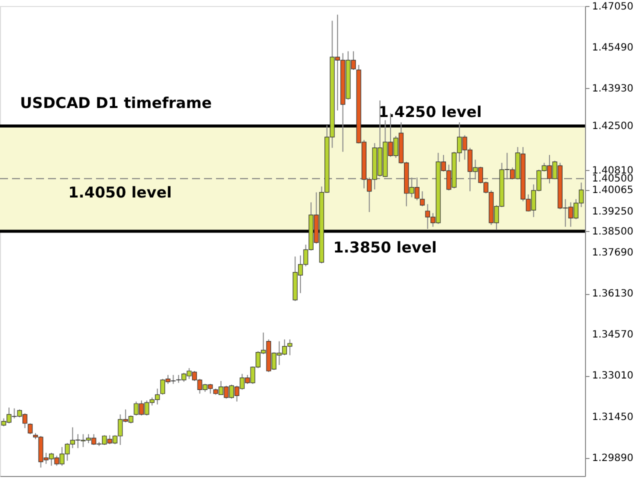  What do you see at coordinates (613, 88) in the screenshot?
I see `y-tick-label: 1.43930` at bounding box center [613, 88].